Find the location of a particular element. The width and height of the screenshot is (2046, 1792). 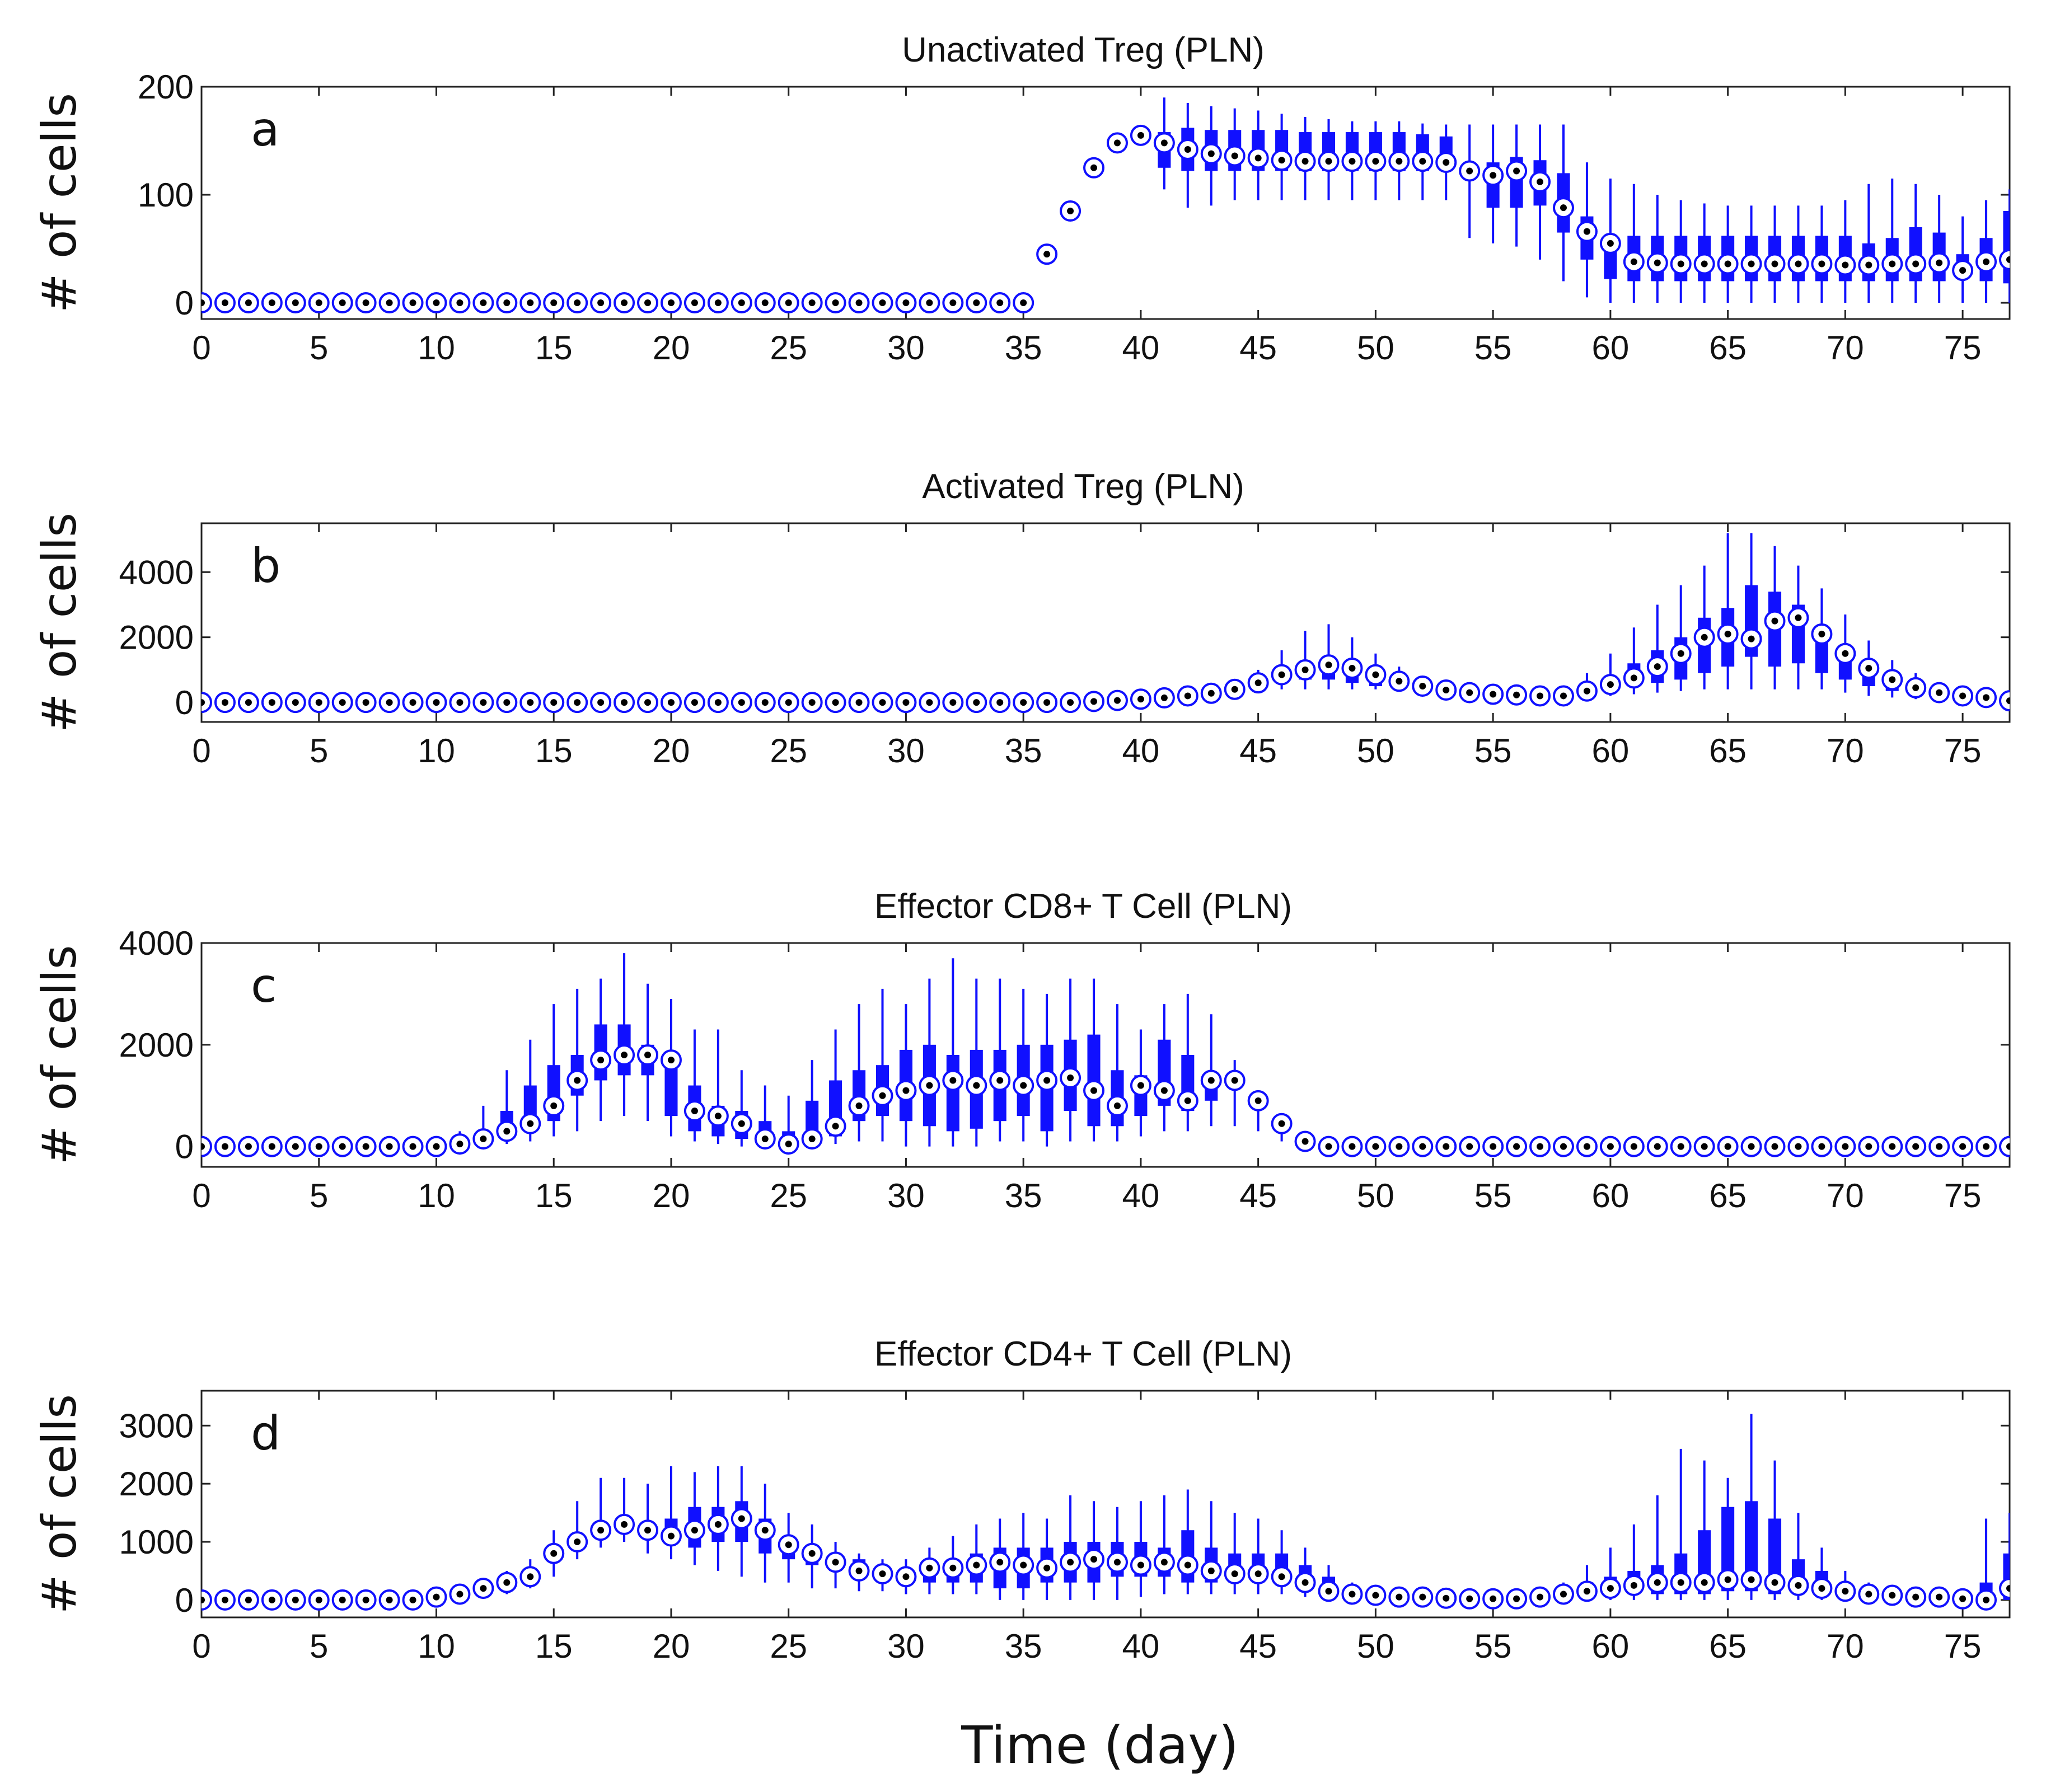

x-tick-label: 20 is located at coordinates (671, 348).